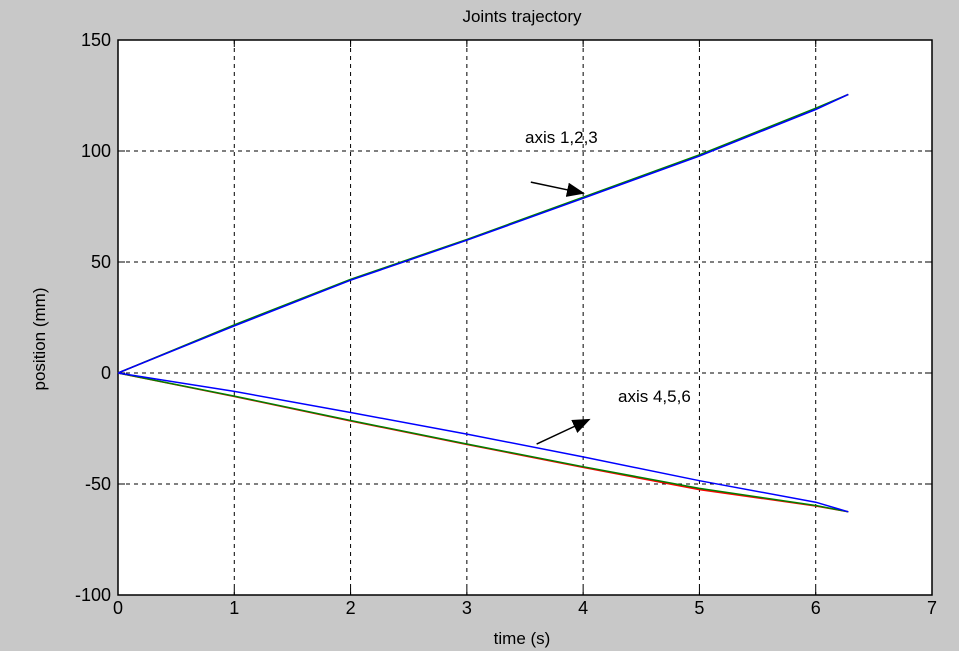 This screenshot has height=651, width=959. What do you see at coordinates (522, 16) in the screenshot?
I see `chart-title: Joints trajectory` at bounding box center [522, 16].